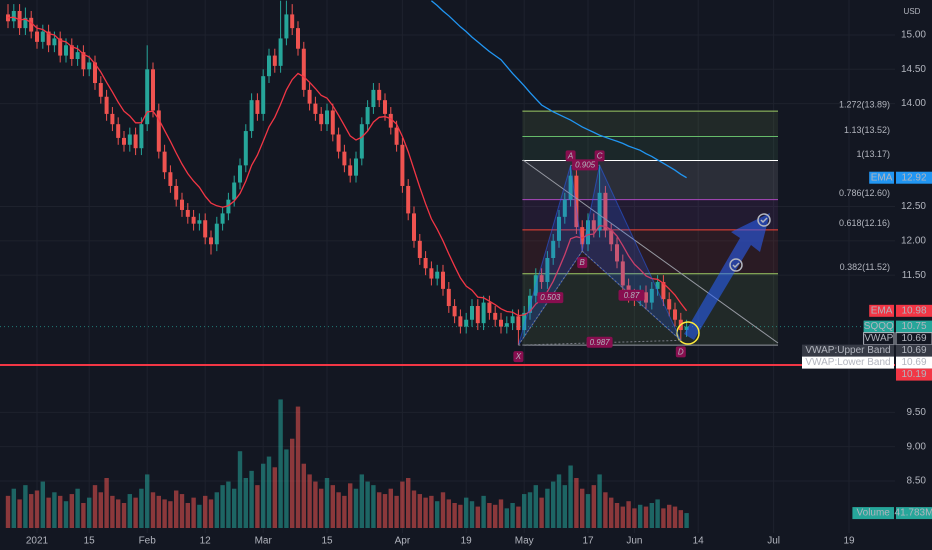 This screenshot has height=550, width=932. Describe the element at coordinates (570, 156) in the screenshot. I see `pattern-point-box` at that location.